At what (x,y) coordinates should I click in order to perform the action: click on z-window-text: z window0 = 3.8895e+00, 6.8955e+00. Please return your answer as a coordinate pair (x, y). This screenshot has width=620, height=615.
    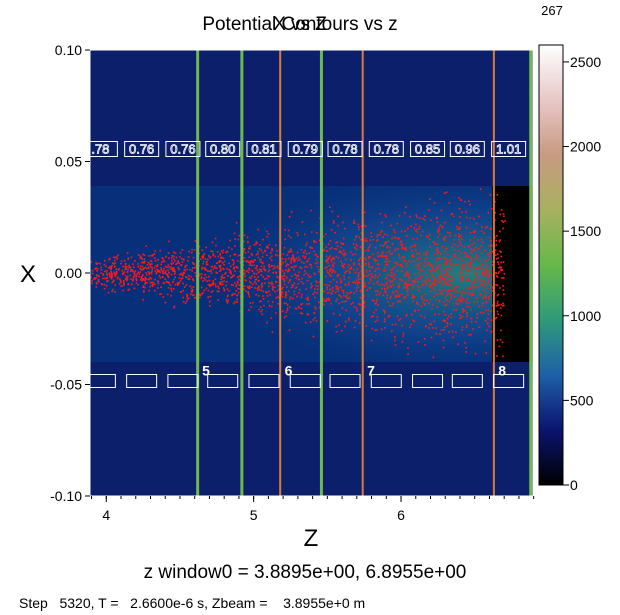
    Looking at the image, I should click on (305, 572).